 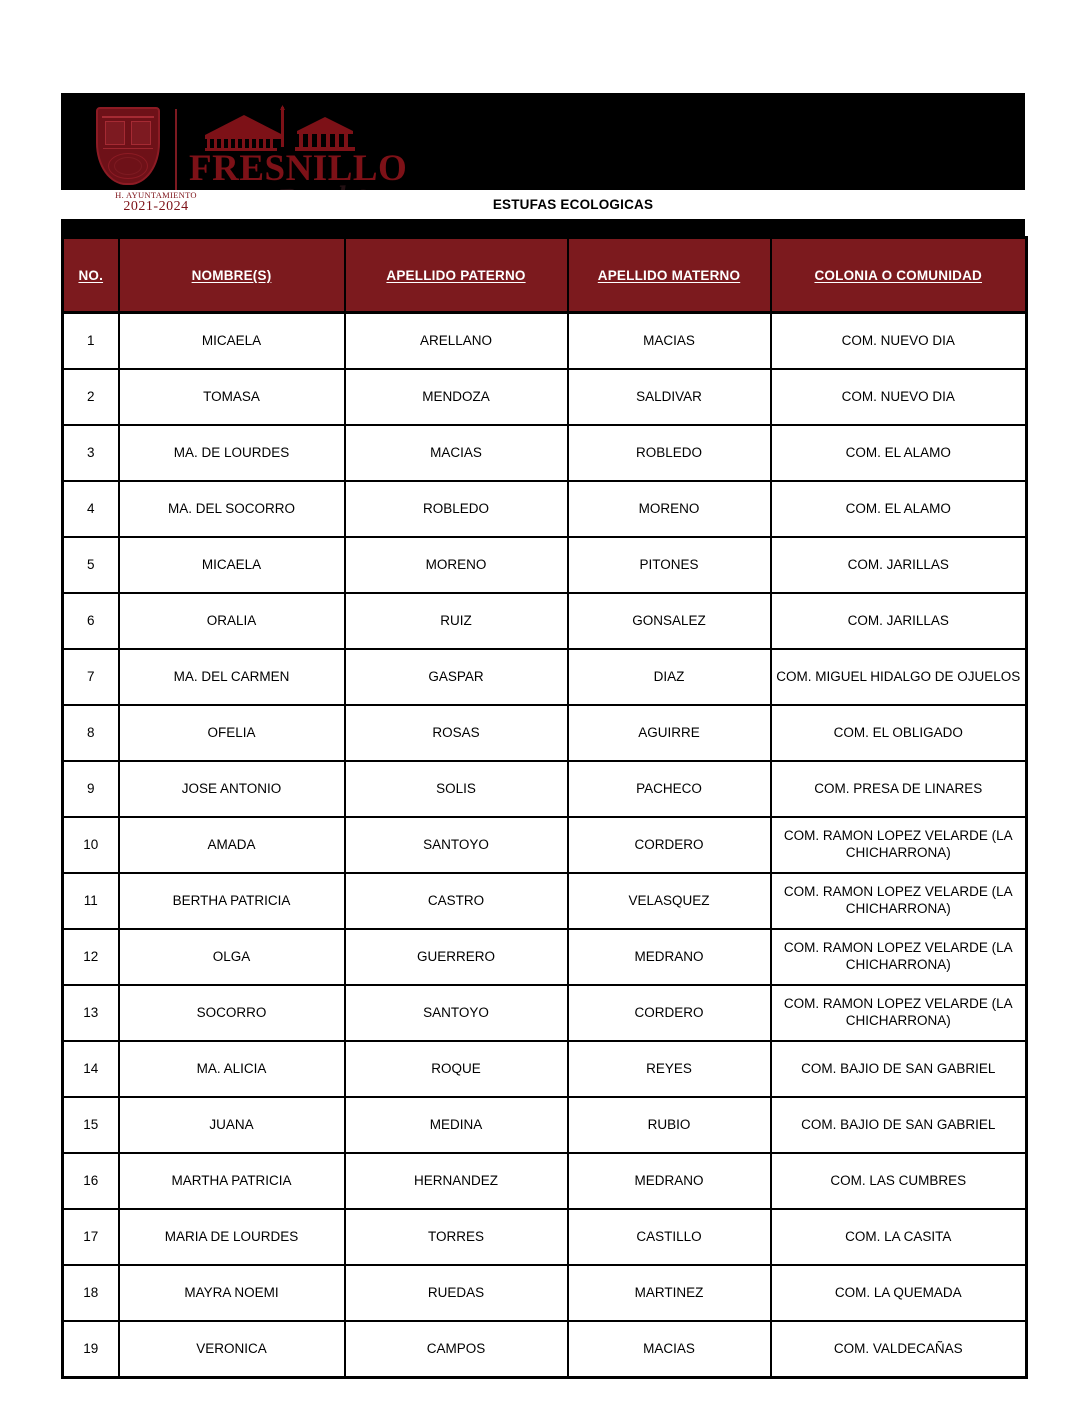 I want to click on cell-paterno: SANTOYO, so click(x=456, y=1013).